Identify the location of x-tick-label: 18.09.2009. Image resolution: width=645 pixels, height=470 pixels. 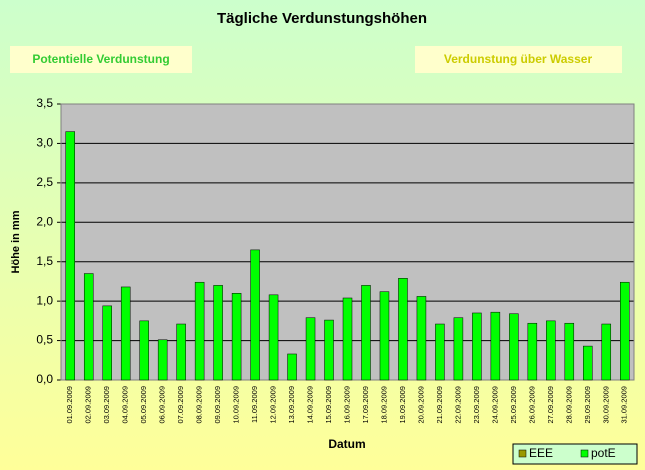
(383, 405).